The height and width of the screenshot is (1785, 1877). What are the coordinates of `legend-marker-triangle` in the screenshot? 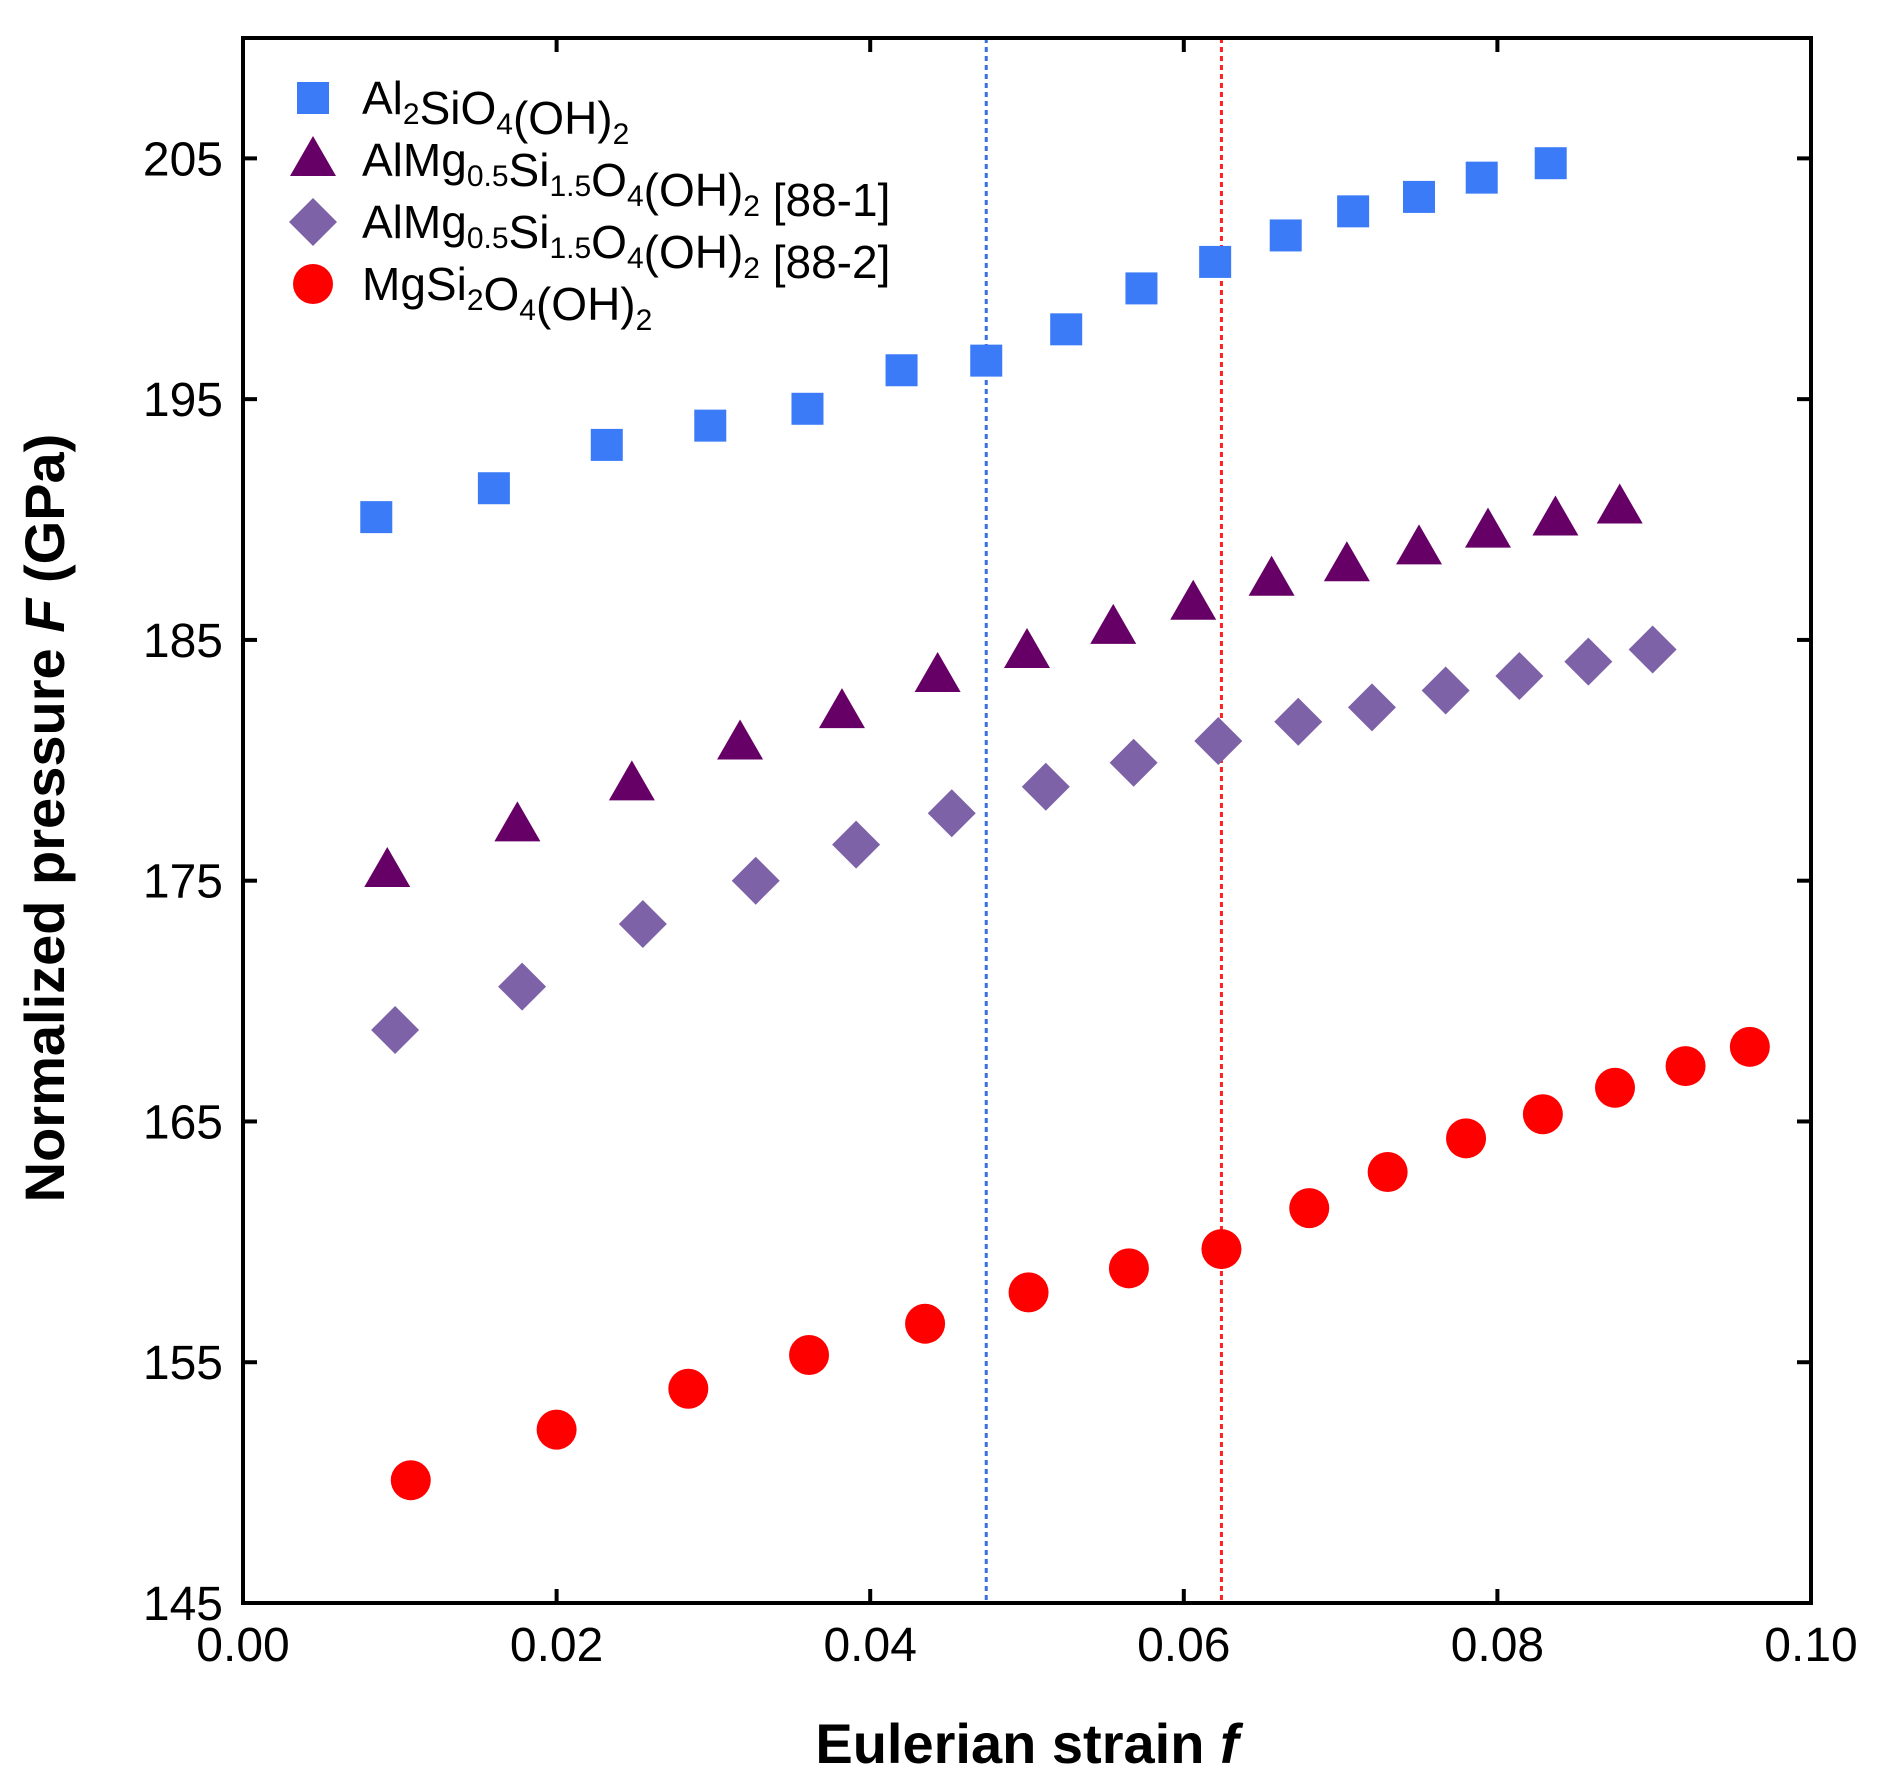 It's located at (313, 156).